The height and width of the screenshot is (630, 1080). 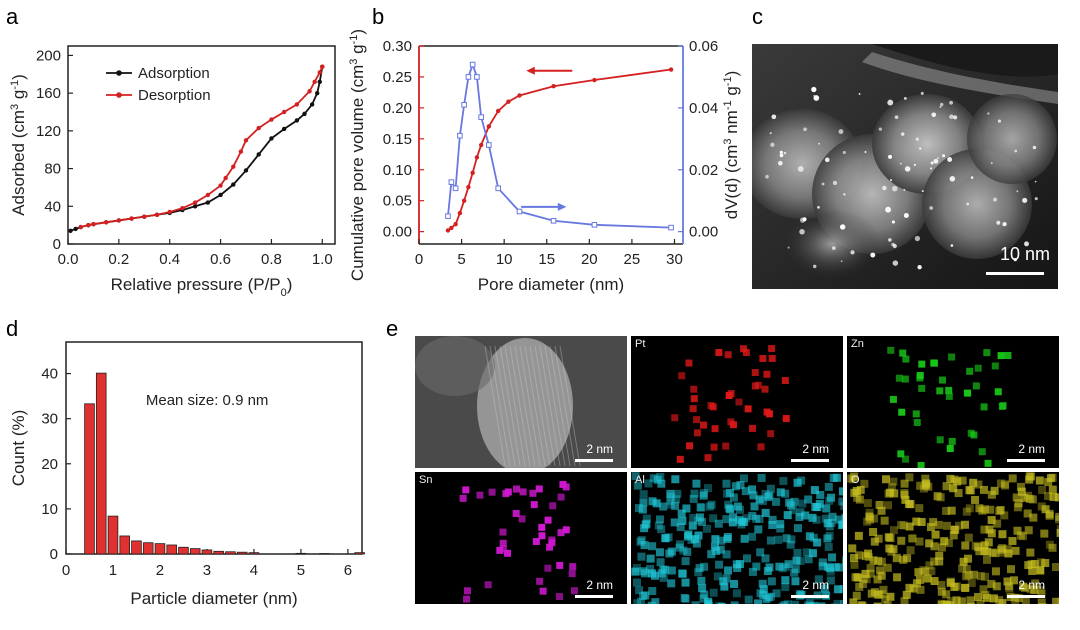 I want to click on y-tick-label: 80, so click(x=52, y=169).